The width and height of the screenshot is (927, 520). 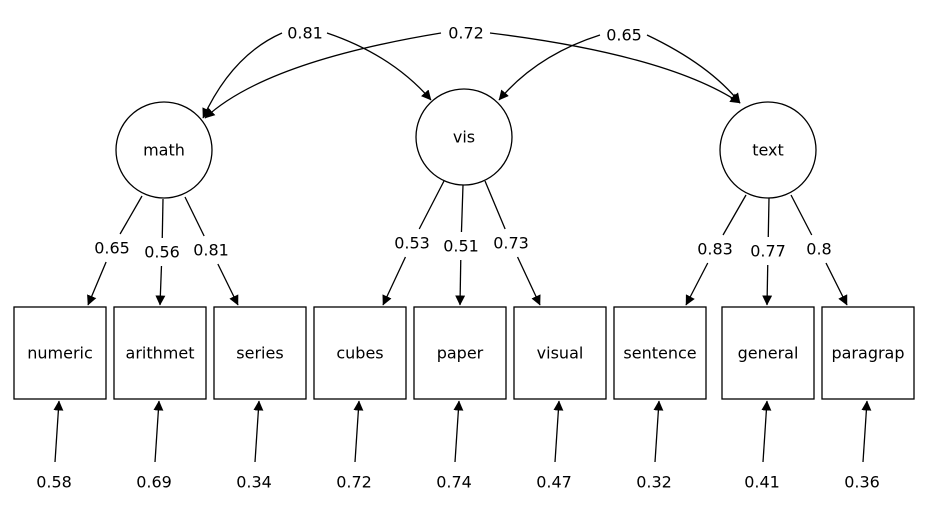 I want to click on factor-node-math, so click(x=164, y=150).